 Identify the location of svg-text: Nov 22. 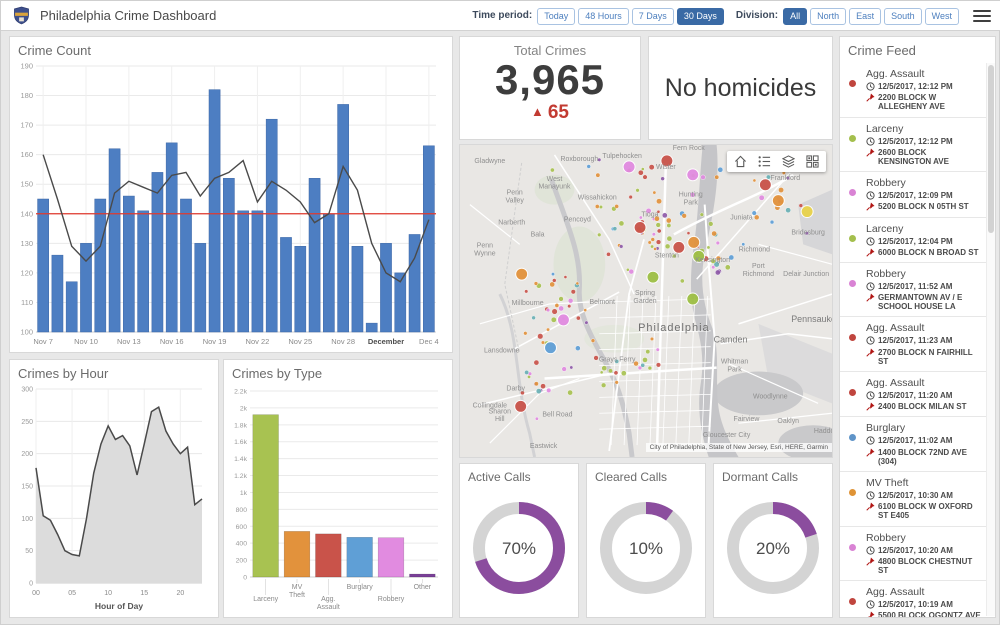
(258, 341).